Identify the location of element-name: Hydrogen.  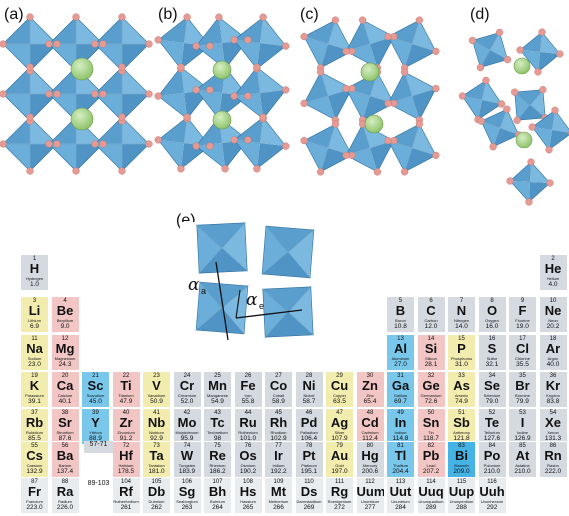
(34, 278).